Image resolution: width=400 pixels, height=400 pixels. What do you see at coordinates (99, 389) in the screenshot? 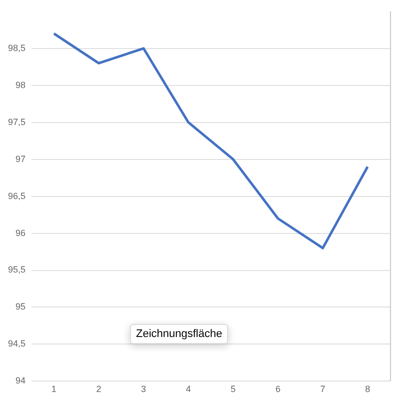
I see `x-tick-label: 2` at bounding box center [99, 389].